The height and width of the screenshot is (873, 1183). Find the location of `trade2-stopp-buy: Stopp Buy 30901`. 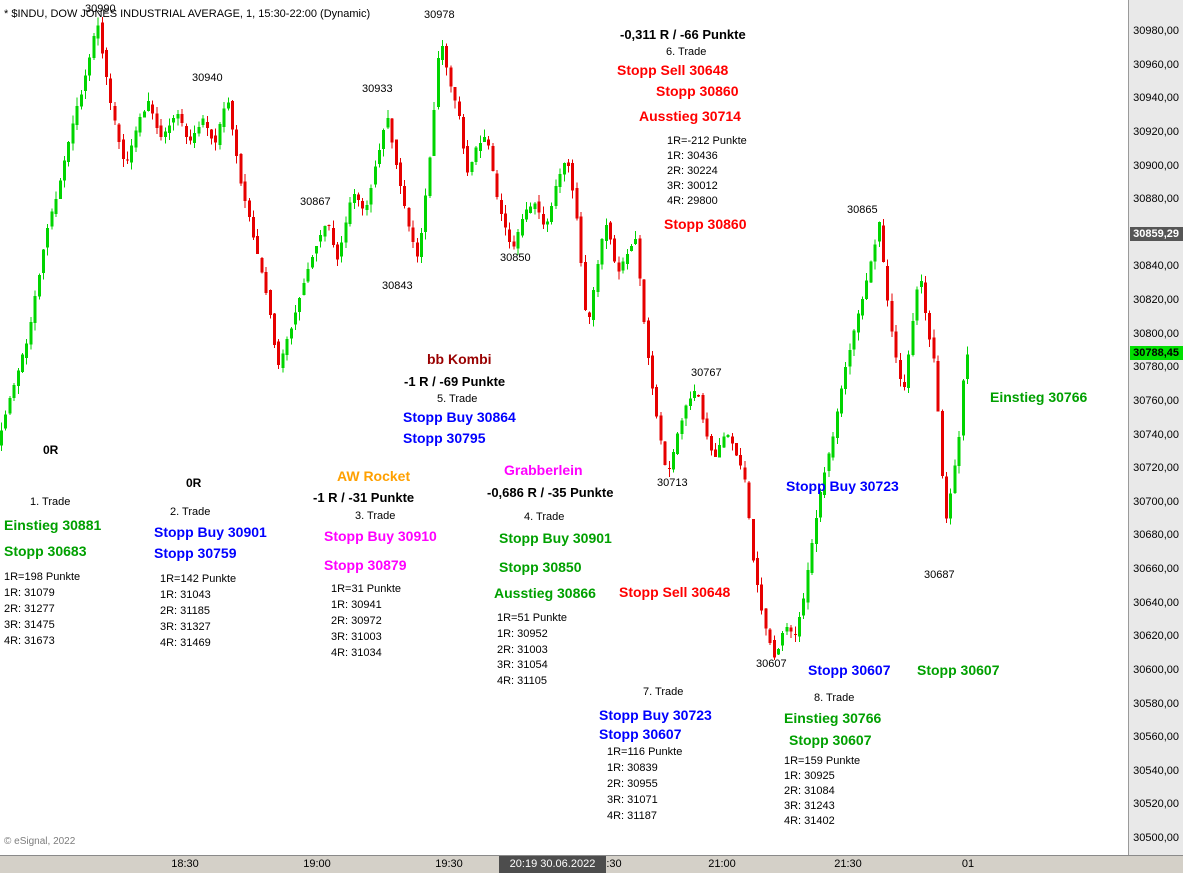

trade2-stopp-buy: Stopp Buy 30901 is located at coordinates (210, 532).